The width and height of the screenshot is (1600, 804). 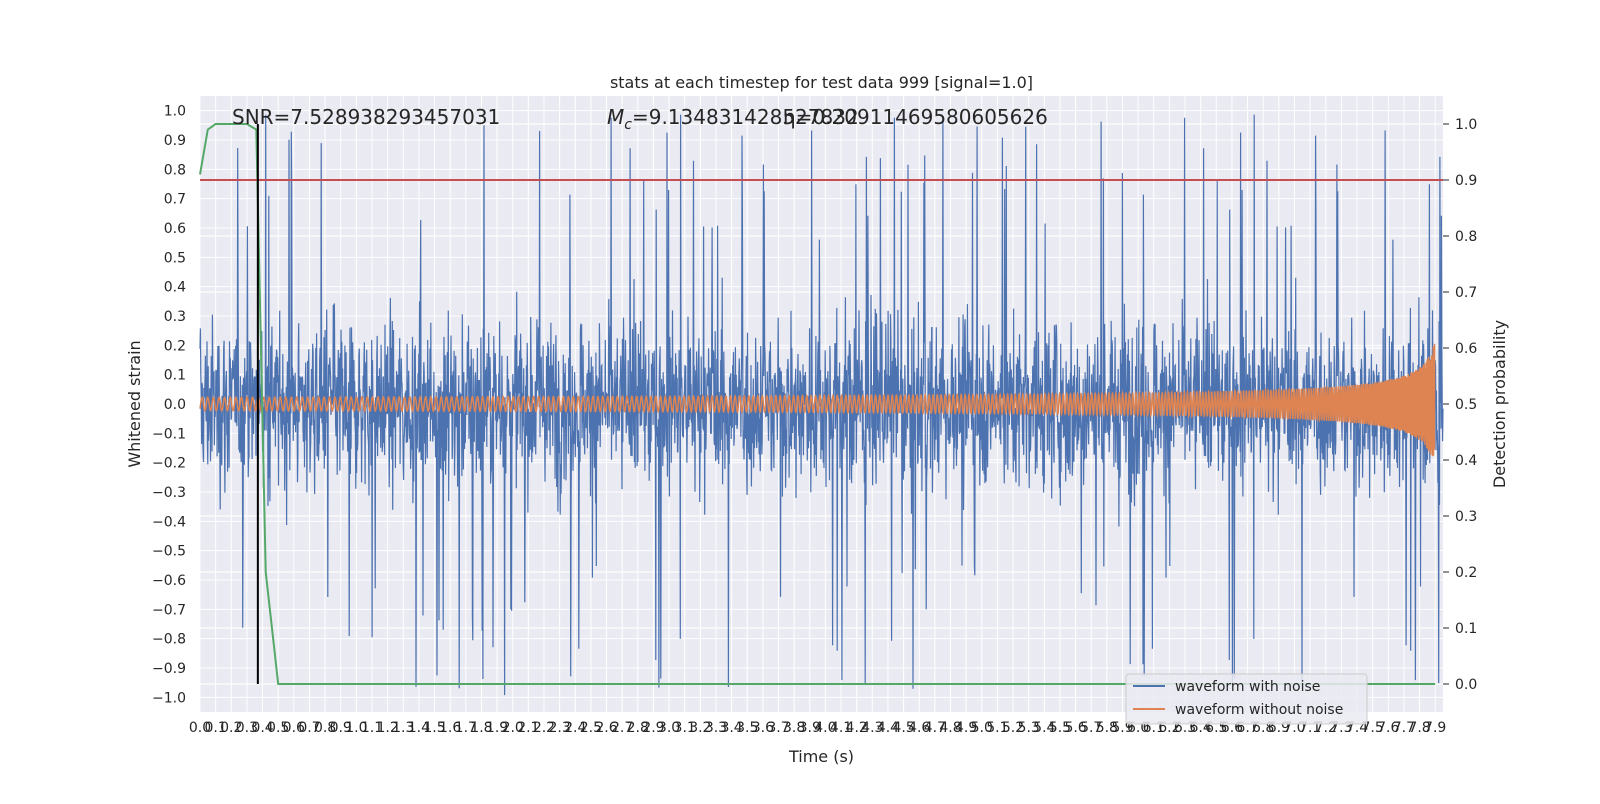 I want to click on mc-value: =9.134831428527832, so click(x=745, y=117).